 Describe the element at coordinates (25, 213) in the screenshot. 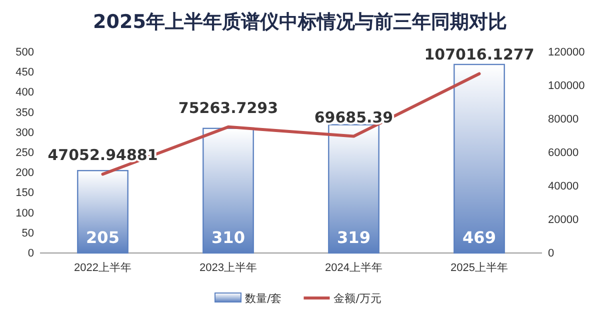

I see `y-tick-label: 100` at that location.